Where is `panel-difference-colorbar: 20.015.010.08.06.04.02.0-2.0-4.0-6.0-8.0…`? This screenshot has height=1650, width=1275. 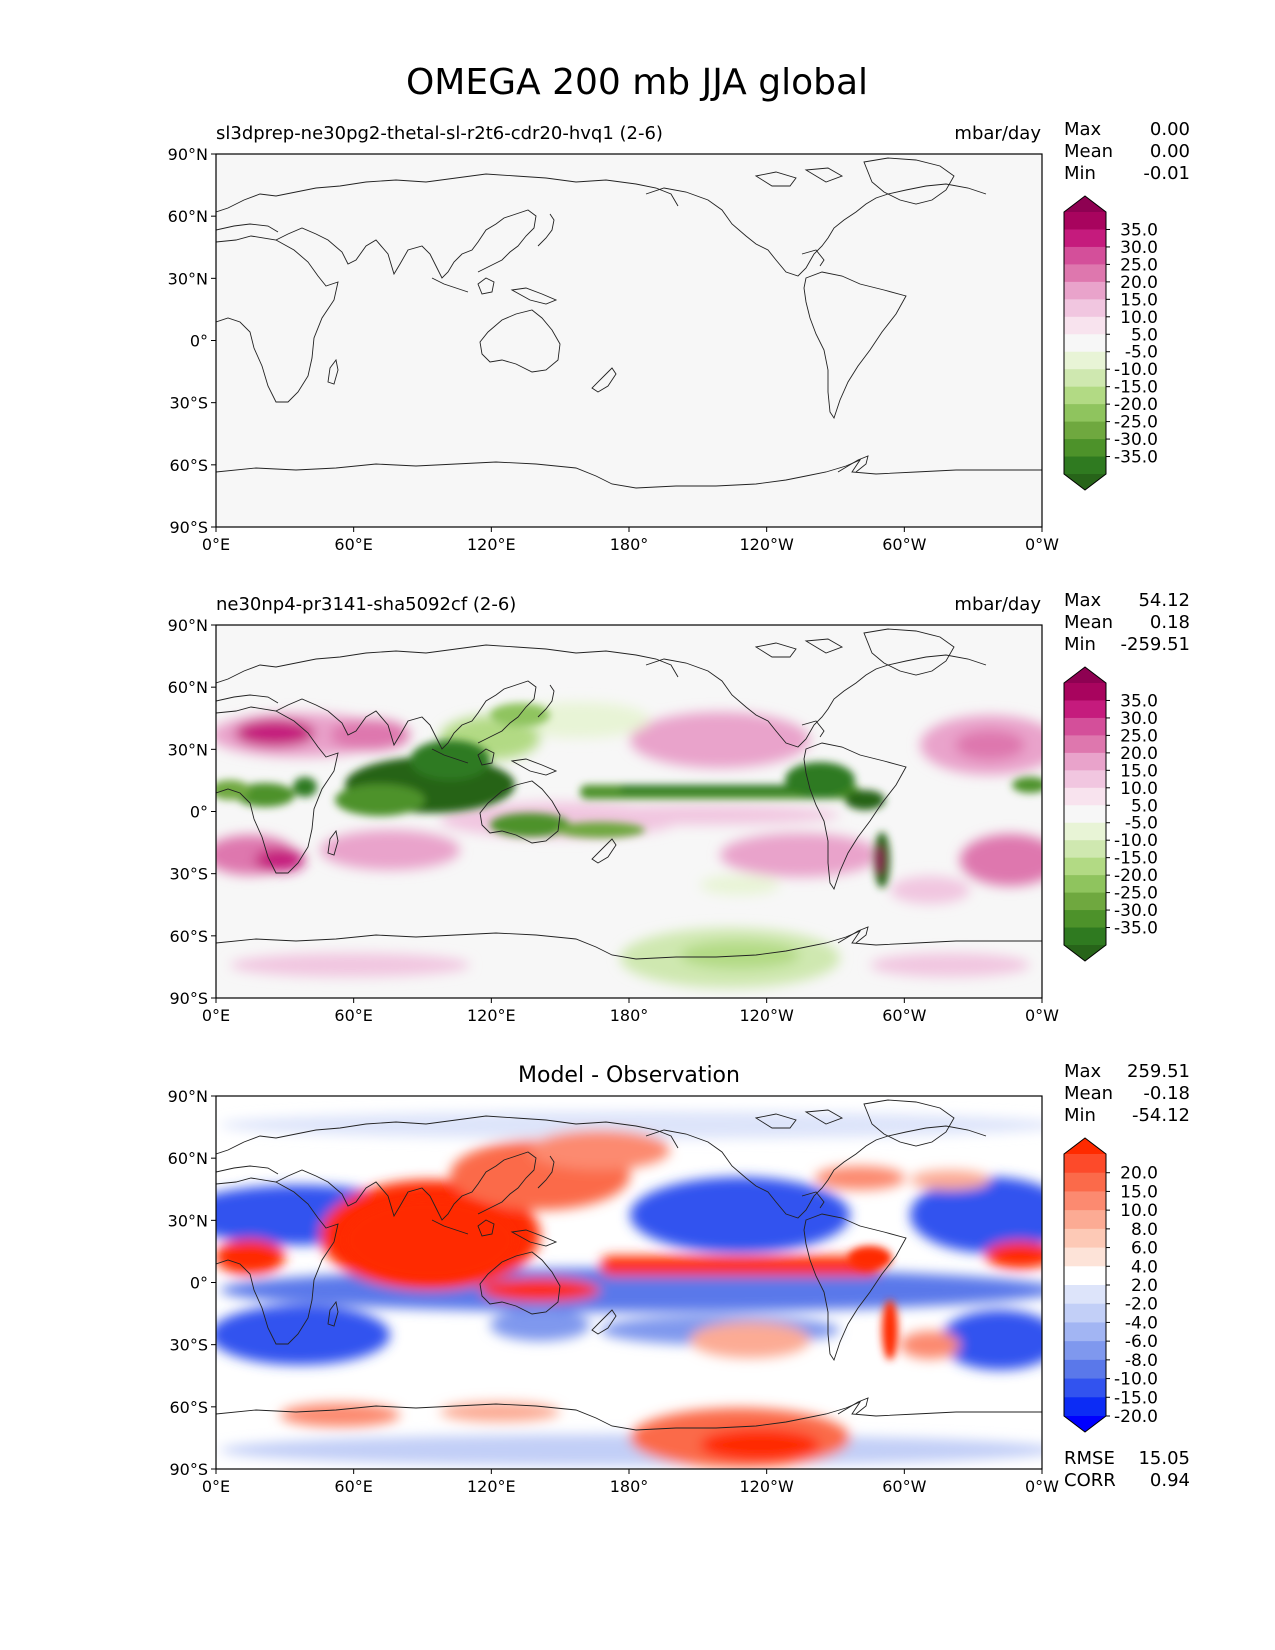 panel-difference-colorbar: 20.015.010.08.06.04.02.0-2.0-4.0-6.0-8.0… is located at coordinates (1110, 1285).